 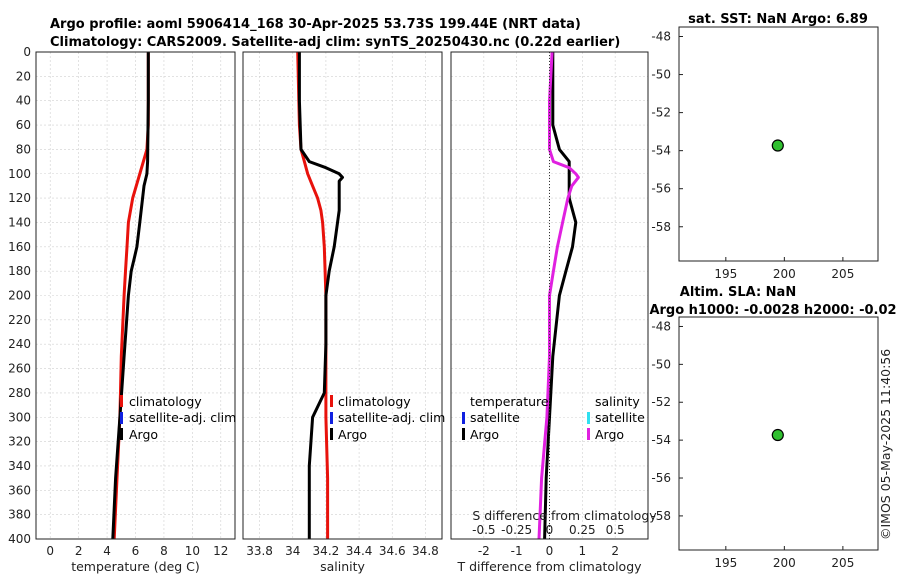 I want to click on depth-tick-label: 60, so click(x=23, y=125).